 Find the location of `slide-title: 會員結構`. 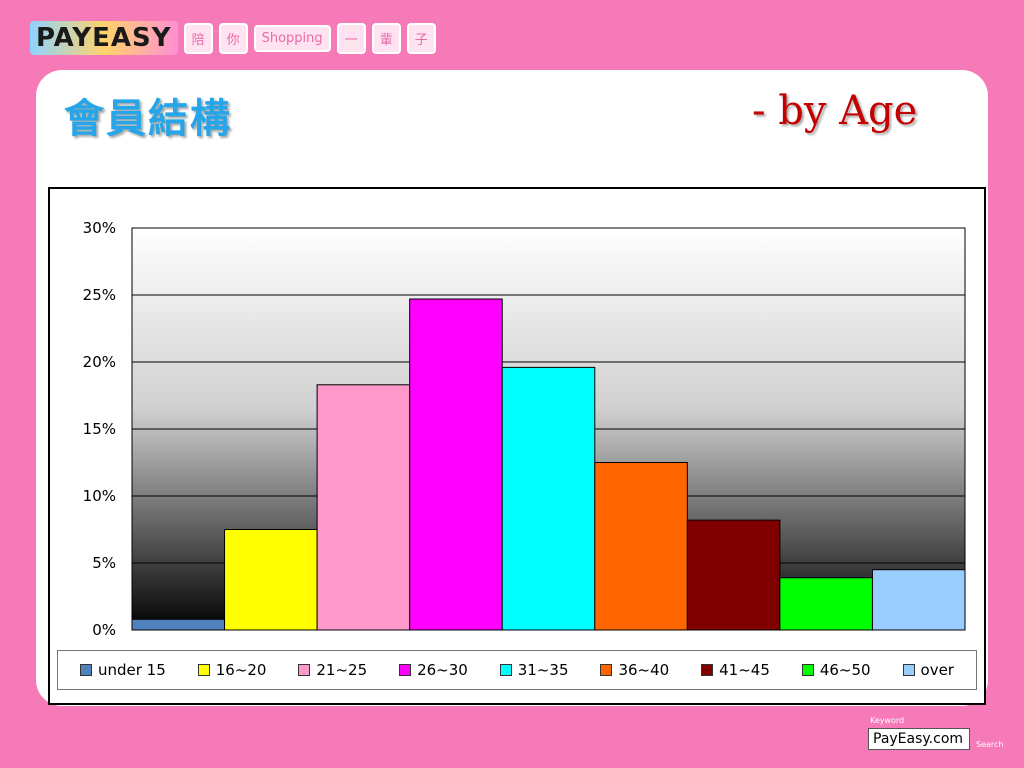

slide-title: 會員結構 is located at coordinates (148, 119).